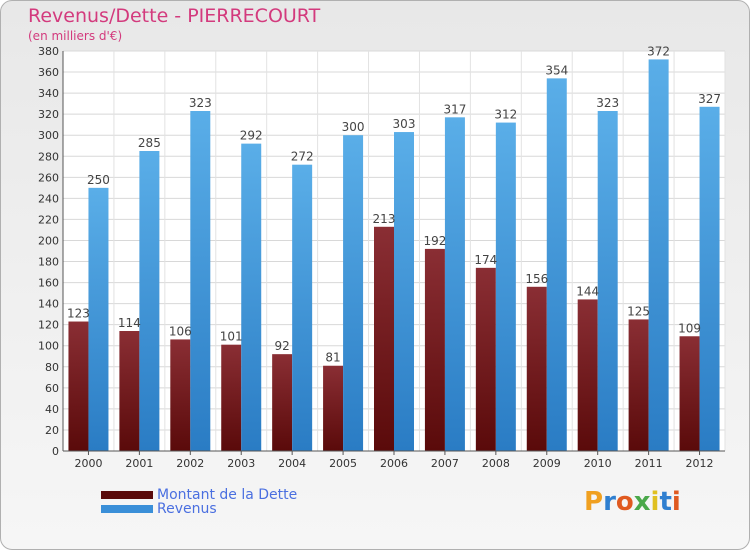 The image size is (750, 550). What do you see at coordinates (587, 291) in the screenshot?
I see `data-label-debt-2010: 144` at bounding box center [587, 291].